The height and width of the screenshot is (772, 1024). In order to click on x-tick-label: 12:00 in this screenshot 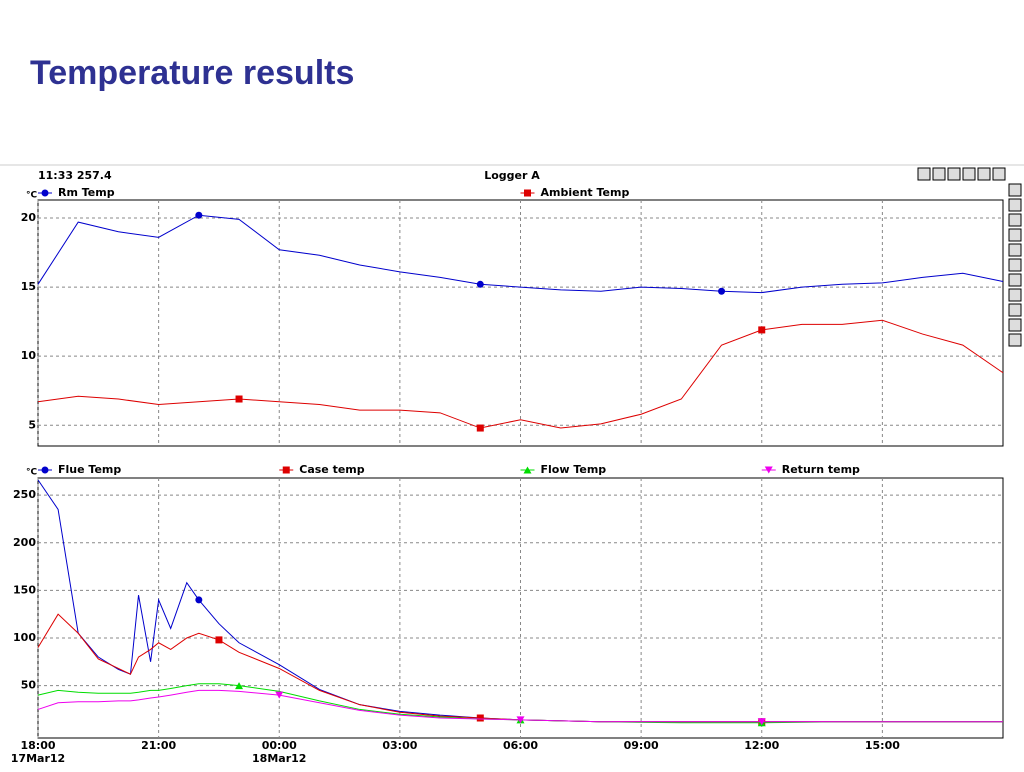, I will do `click(761, 745)`.